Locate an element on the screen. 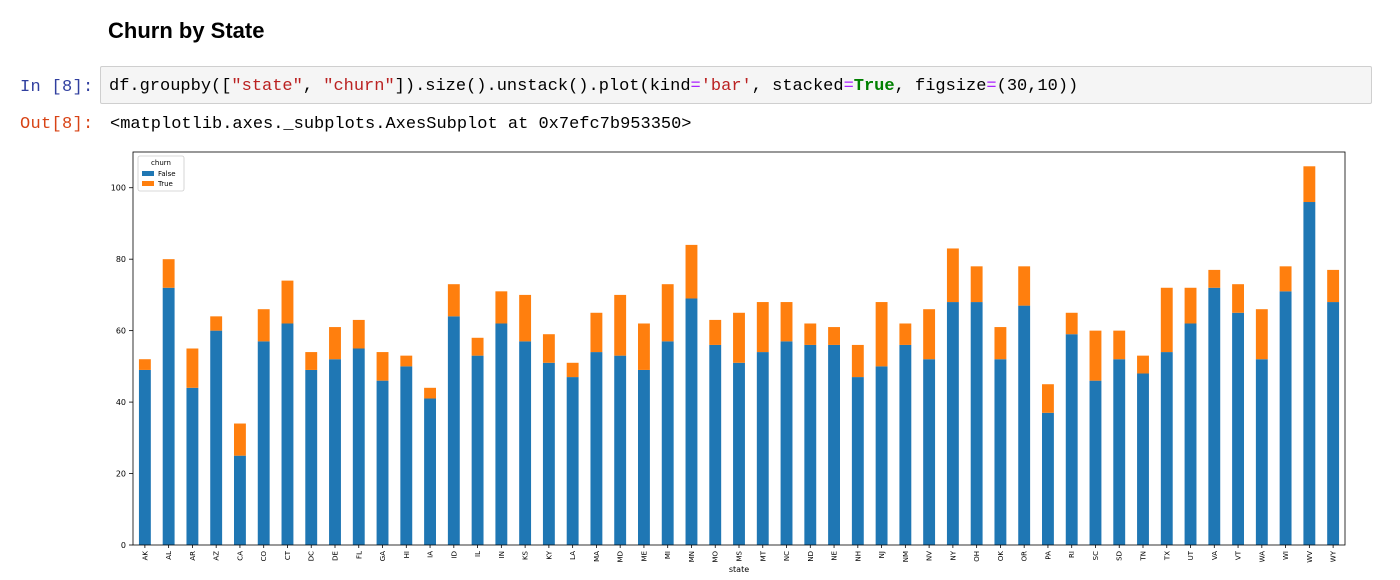 The image size is (1400, 580). bar-VA-false is located at coordinates (1214, 416).